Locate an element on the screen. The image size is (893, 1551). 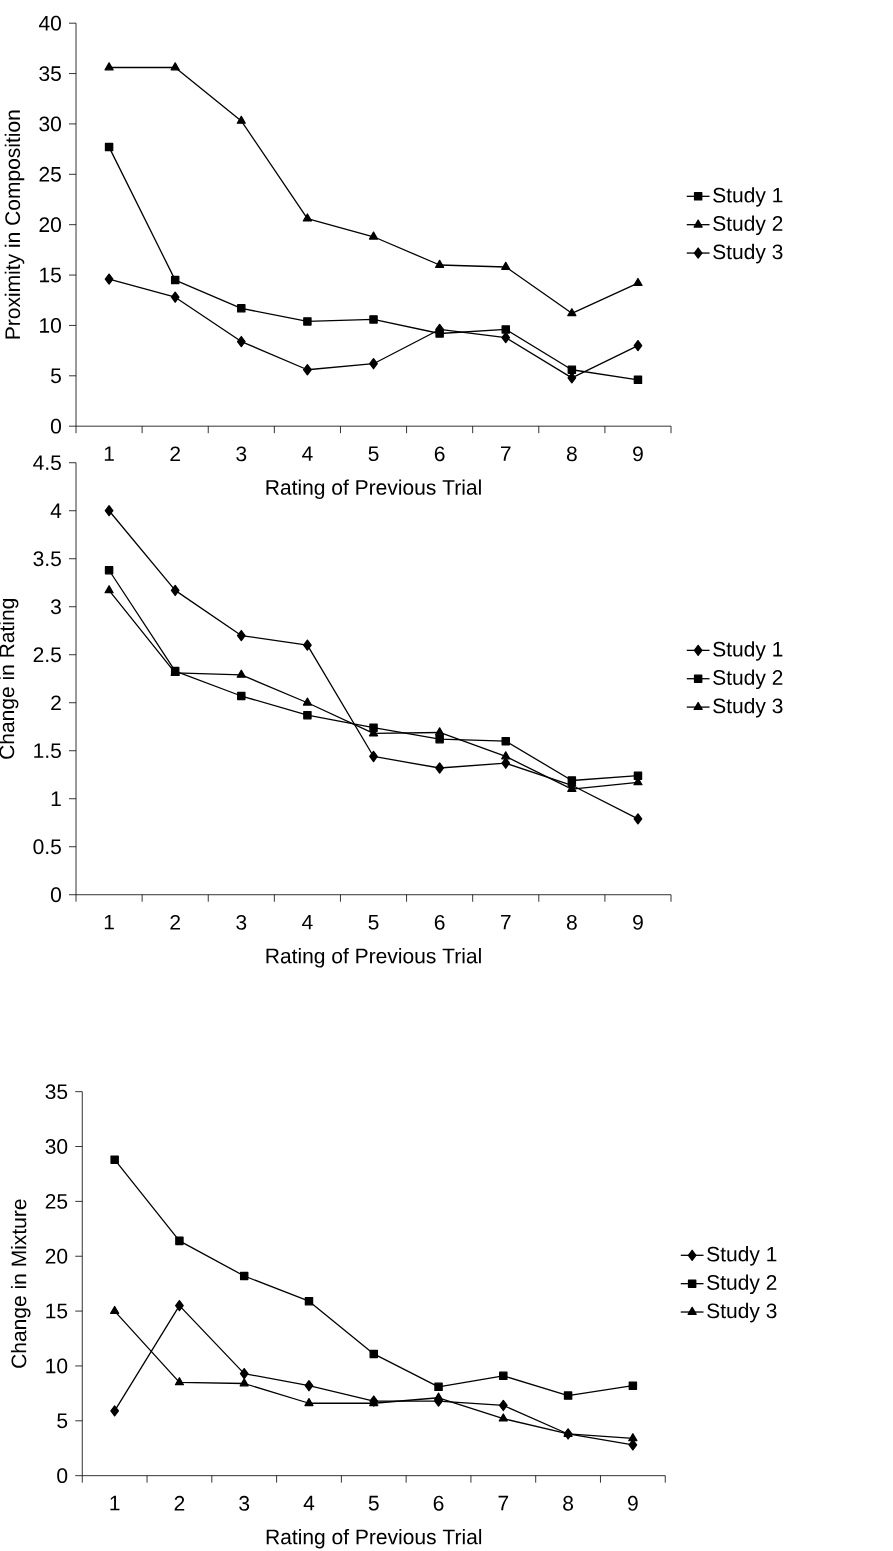
y-tick-label: 3.5 is located at coordinates (47, 559).